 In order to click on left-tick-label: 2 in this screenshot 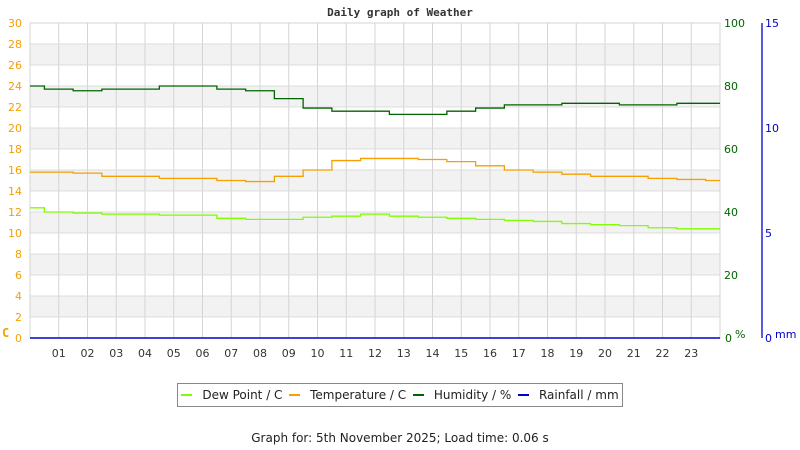, I will do `click(18, 317)`.